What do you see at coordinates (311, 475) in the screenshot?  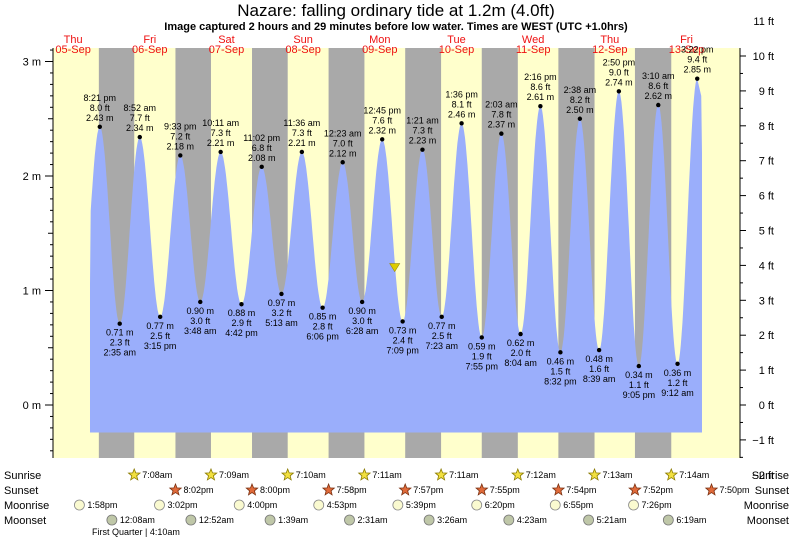 I see `sunrise-time: 7:10am` at bounding box center [311, 475].